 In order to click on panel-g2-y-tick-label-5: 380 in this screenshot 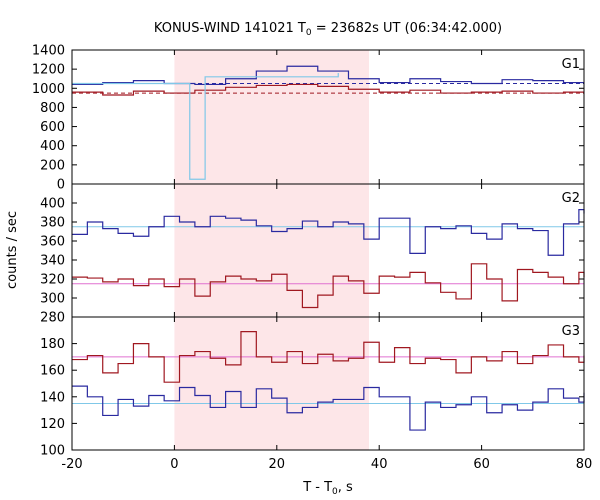, I will do `click(52, 223)`.